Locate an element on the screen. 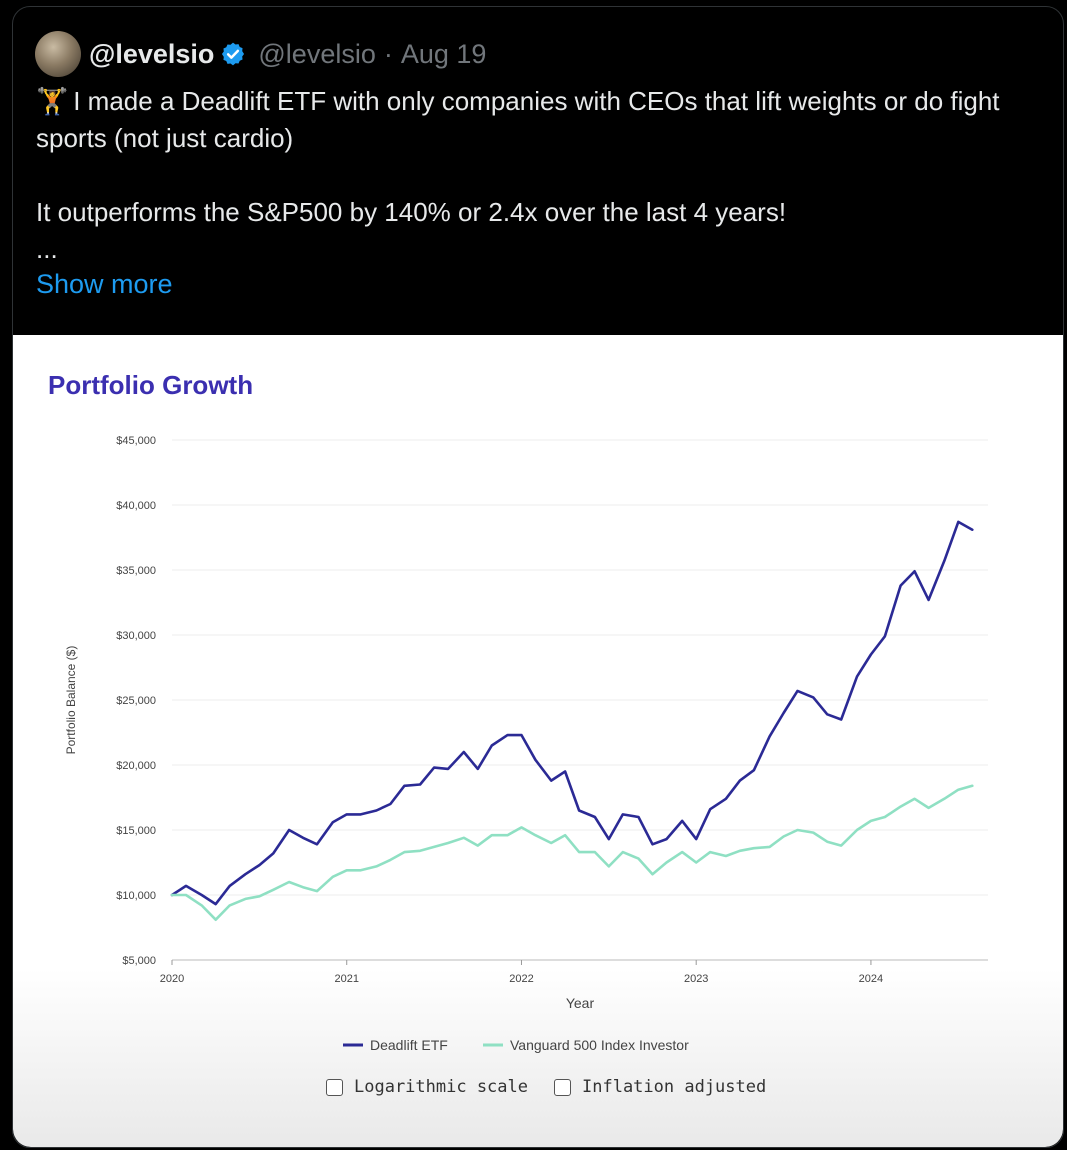  chart-controls: Logarithmic scale Inflation adjusted is located at coordinates (559, 1087).